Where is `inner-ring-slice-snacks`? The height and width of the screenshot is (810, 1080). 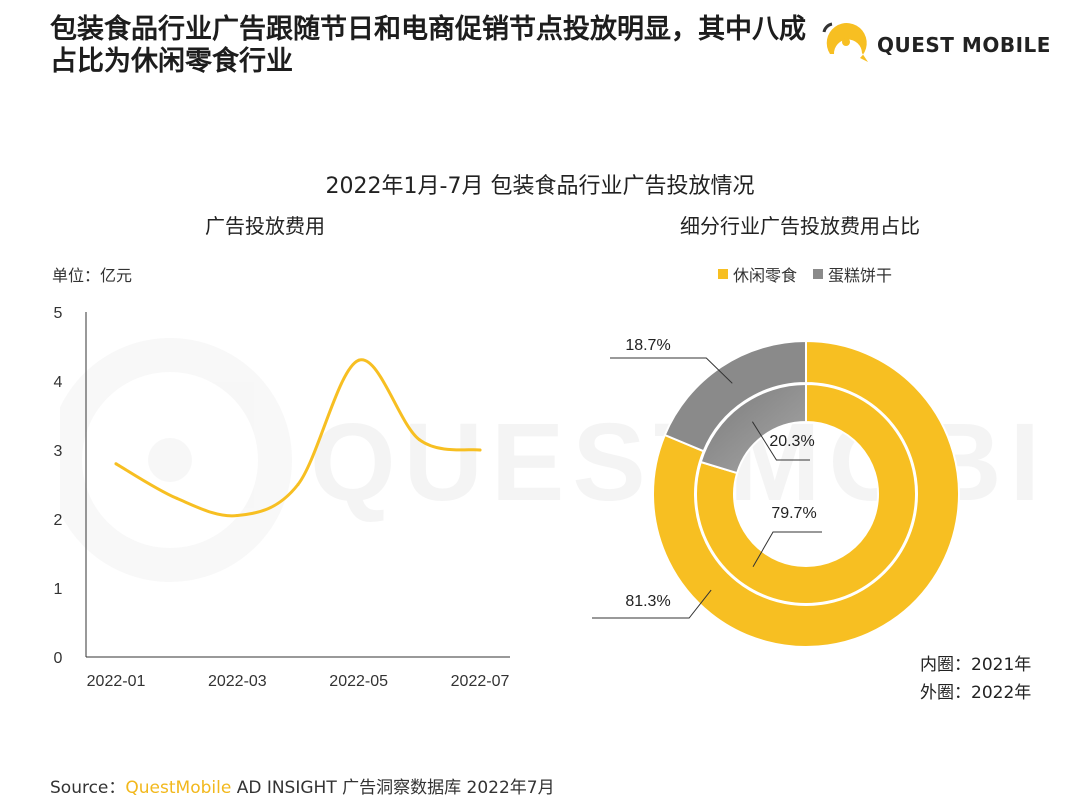 inner-ring-slice-snacks is located at coordinates (806, 493).